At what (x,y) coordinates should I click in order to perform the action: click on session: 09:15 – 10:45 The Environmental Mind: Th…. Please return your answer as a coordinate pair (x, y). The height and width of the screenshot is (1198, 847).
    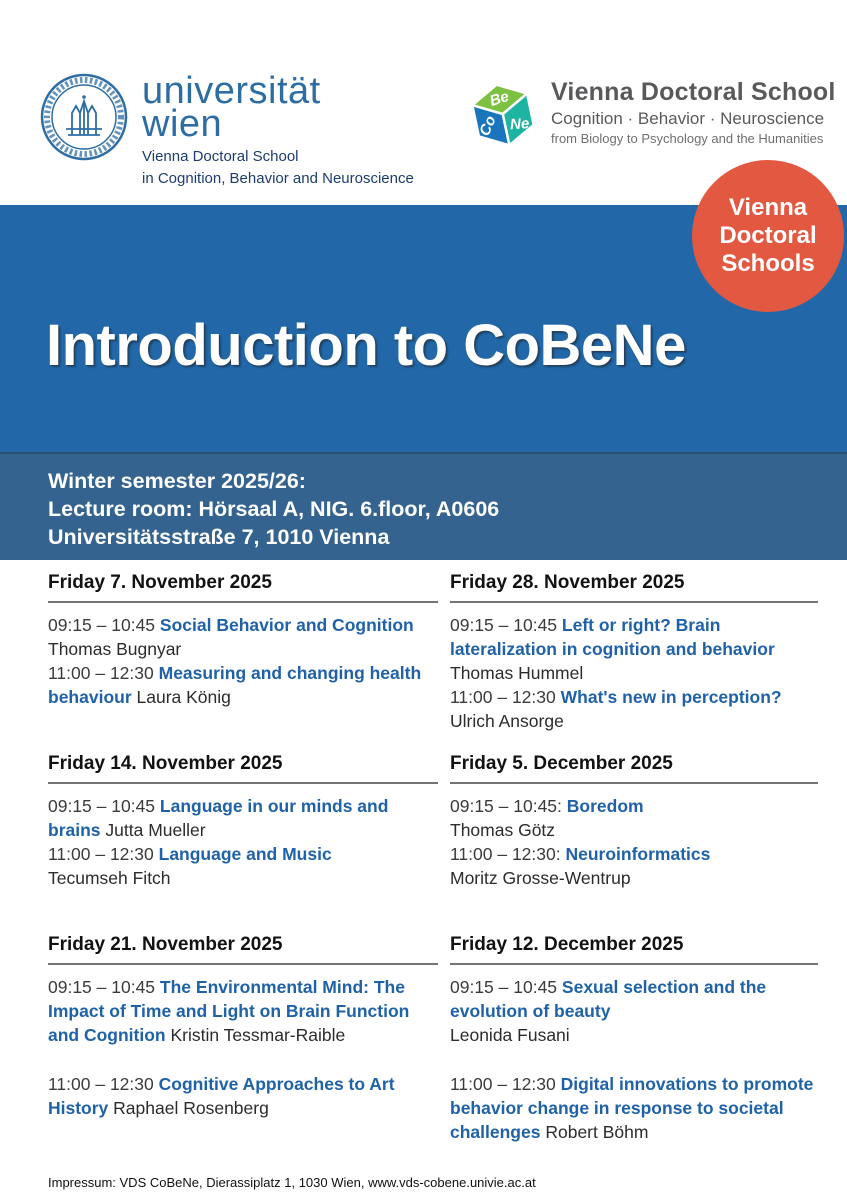
    Looking at the image, I should click on (243, 1011).